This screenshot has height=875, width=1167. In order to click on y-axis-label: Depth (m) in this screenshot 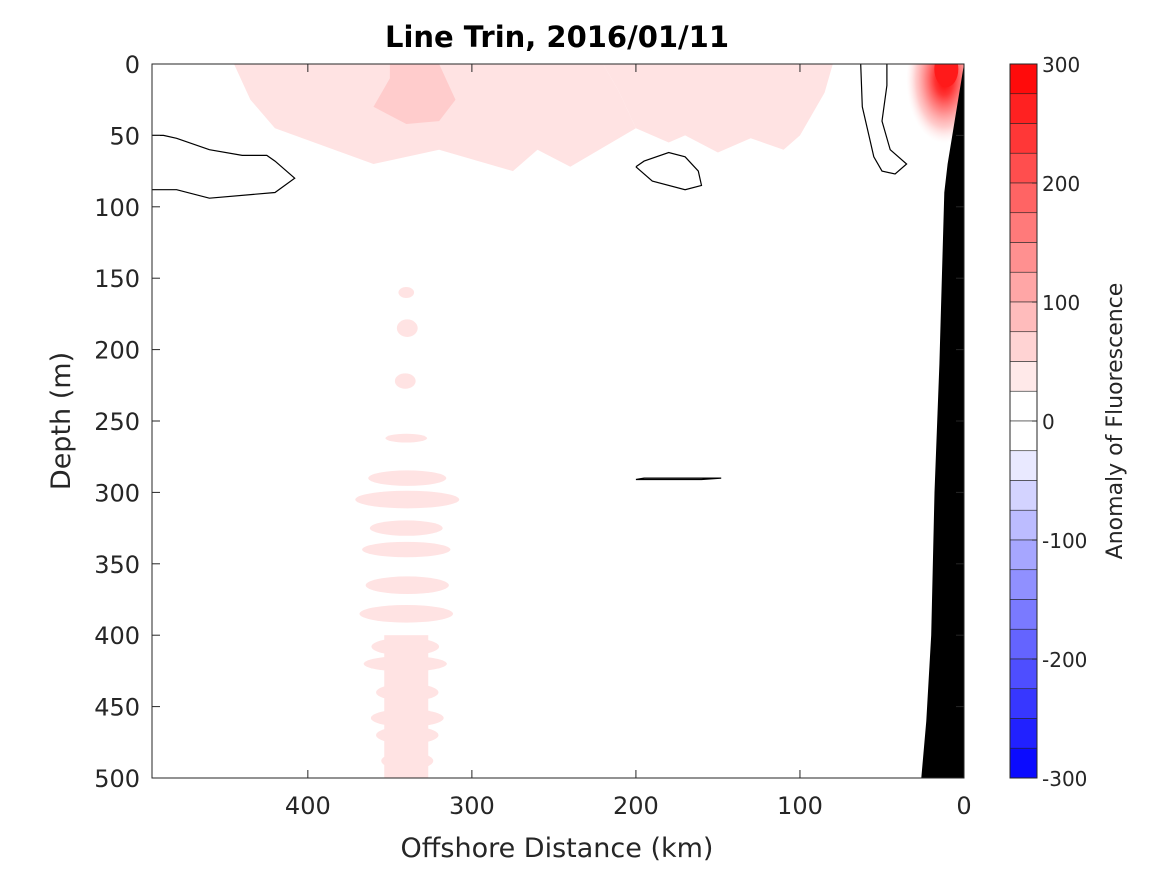, I will do `click(61, 421)`.